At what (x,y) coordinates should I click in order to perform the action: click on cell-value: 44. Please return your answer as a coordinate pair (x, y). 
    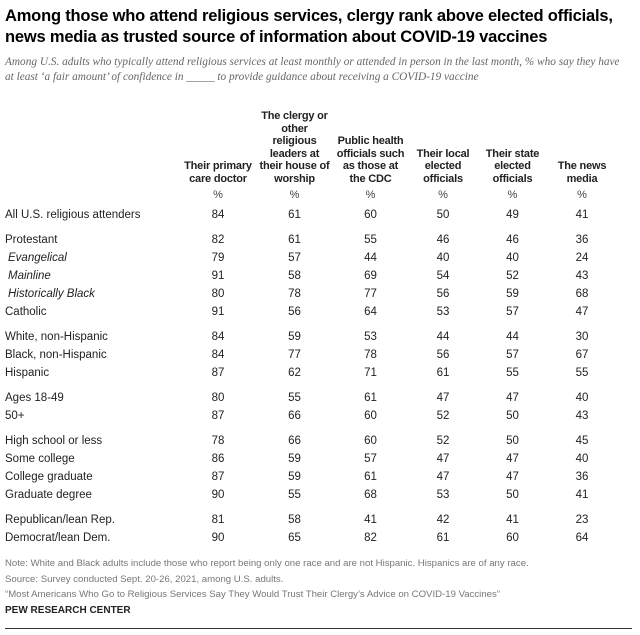
    Looking at the image, I should click on (512, 337).